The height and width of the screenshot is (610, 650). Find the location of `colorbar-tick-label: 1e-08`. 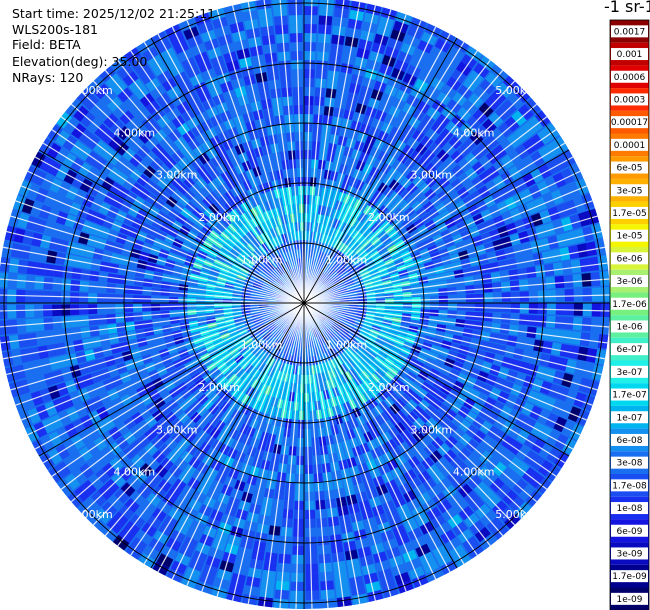

colorbar-tick-label: 1e-08 is located at coordinates (630, 509).